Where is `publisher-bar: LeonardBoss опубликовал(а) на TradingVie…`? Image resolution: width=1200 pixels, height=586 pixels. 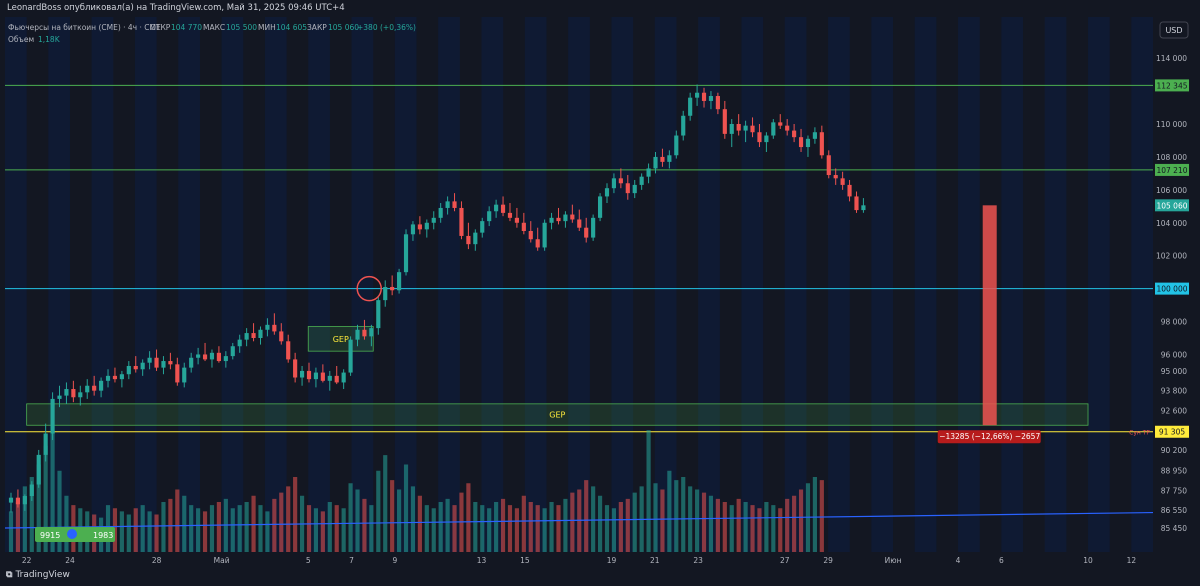 publisher-bar: LeonardBoss опубликовал(а) на TradingVie… is located at coordinates (600, 8).